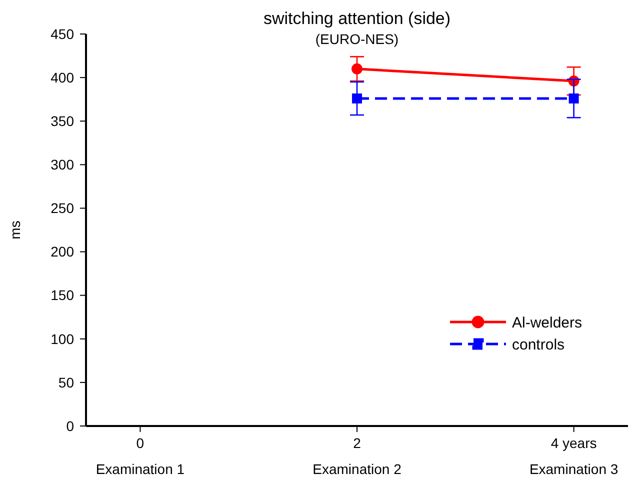  What do you see at coordinates (66, 382) in the screenshot?
I see `y-tick-label: 50` at bounding box center [66, 382].